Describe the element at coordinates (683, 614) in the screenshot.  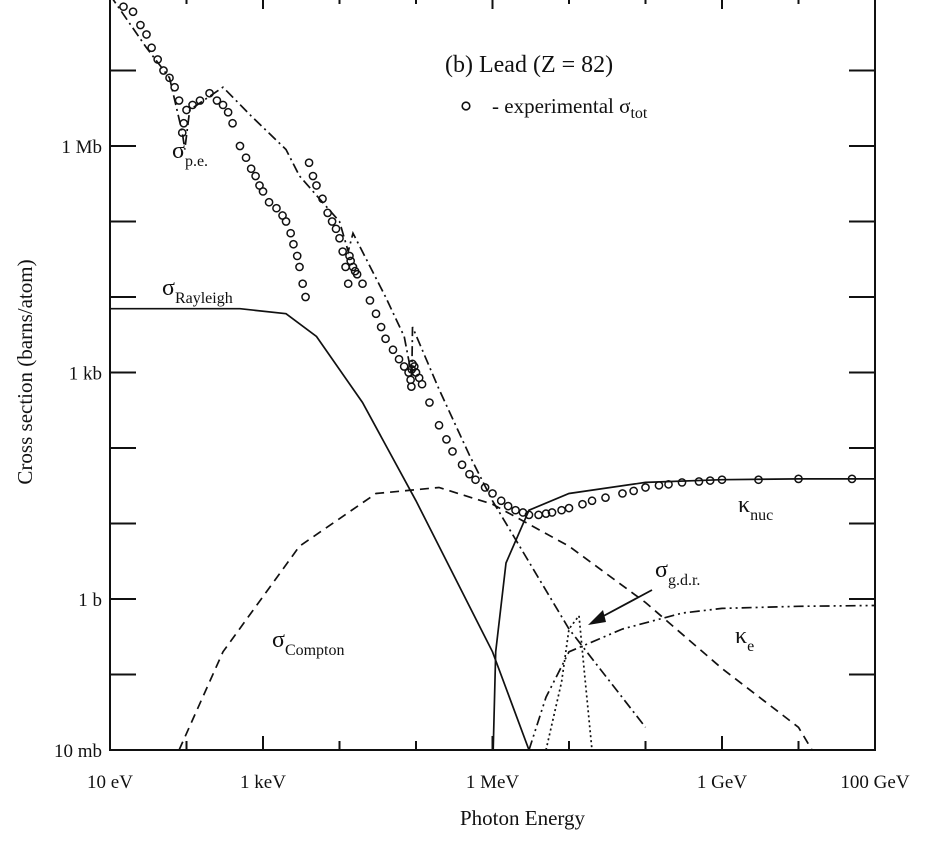
I see `series-nuc` at that location.